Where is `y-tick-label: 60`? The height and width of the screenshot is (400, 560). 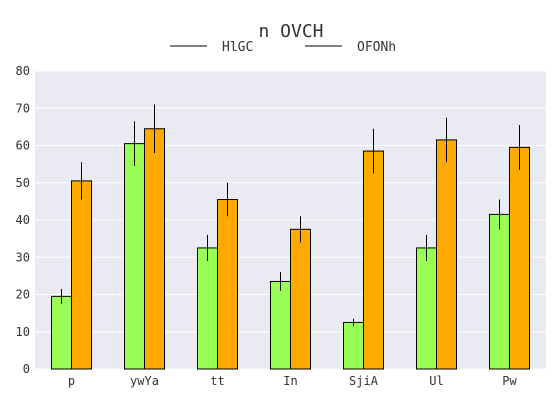
y-tick-label: 60 is located at coordinates (23, 146).